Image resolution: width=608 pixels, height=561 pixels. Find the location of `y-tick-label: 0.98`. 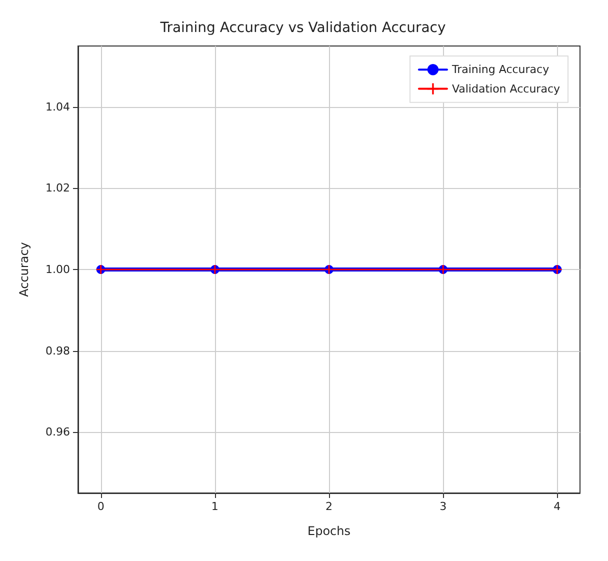

y-tick-label: 0.98 is located at coordinates (58, 351).